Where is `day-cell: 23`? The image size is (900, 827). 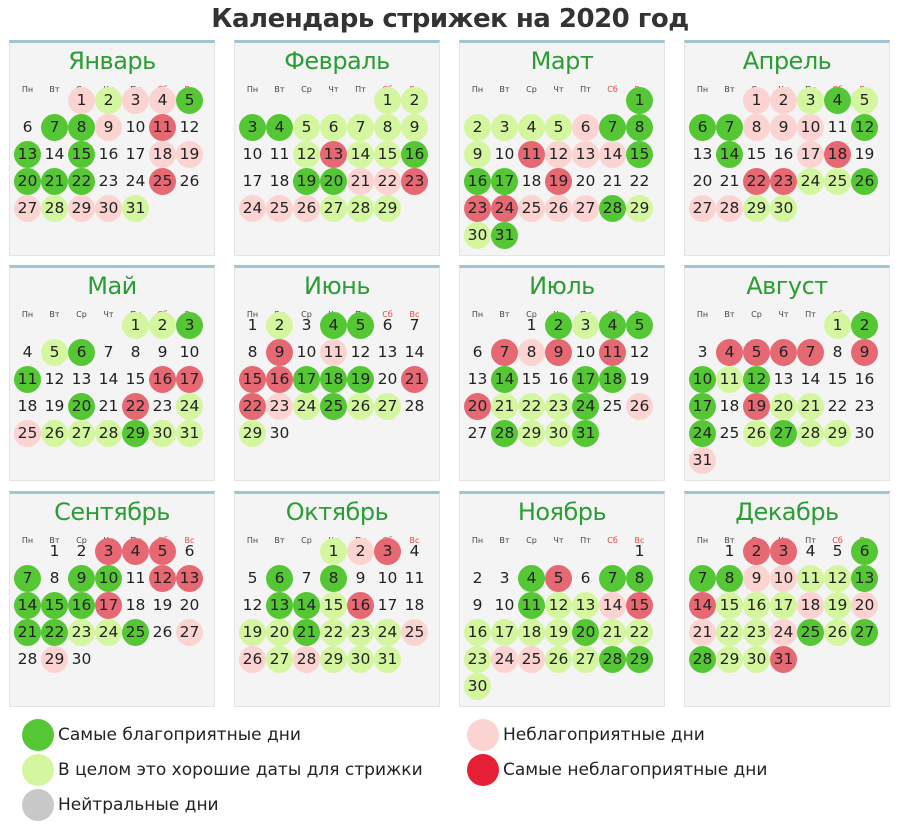 day-cell: 23 is located at coordinates (108, 181).